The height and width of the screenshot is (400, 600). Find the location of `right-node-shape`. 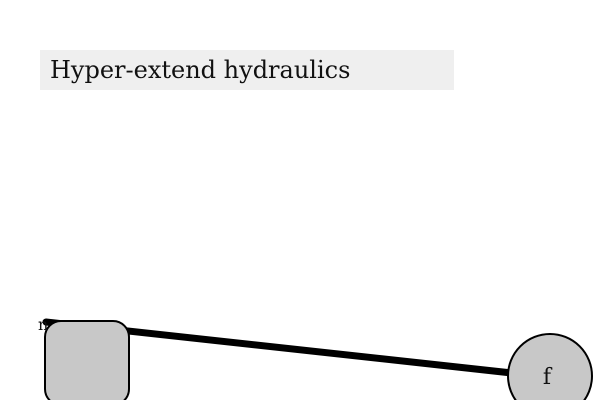

right-node-shape is located at coordinates (550, 366).